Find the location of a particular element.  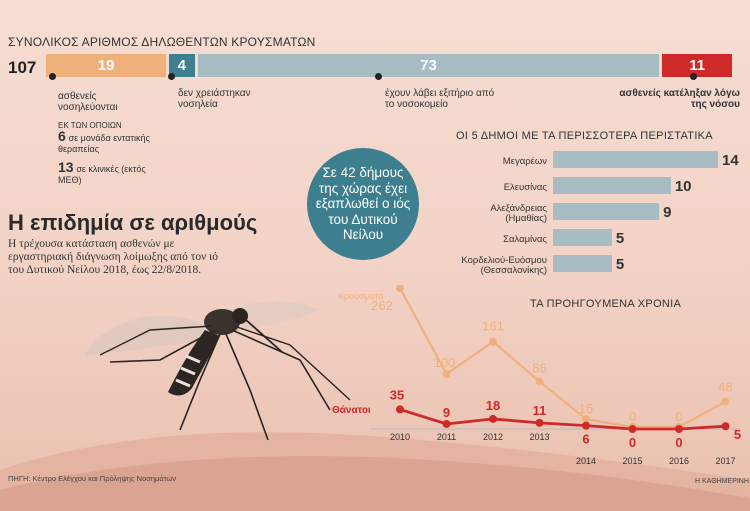

deaths-value-label: 35 is located at coordinates (397, 394).